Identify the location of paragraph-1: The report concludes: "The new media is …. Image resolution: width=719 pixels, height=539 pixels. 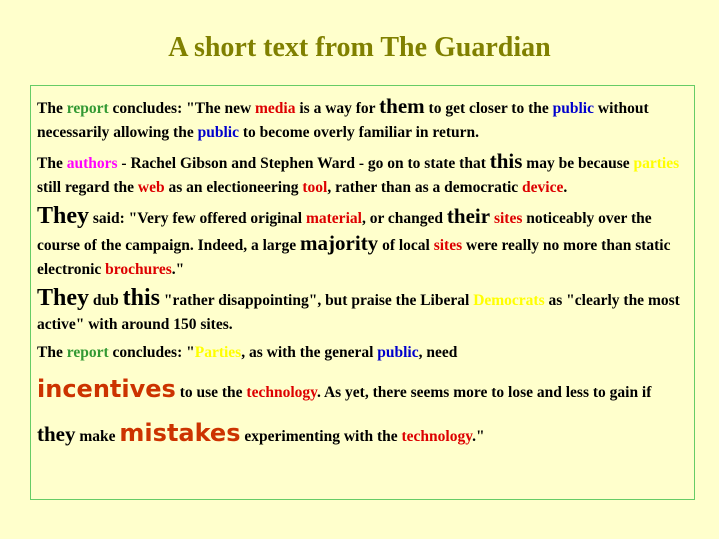
(362, 119).